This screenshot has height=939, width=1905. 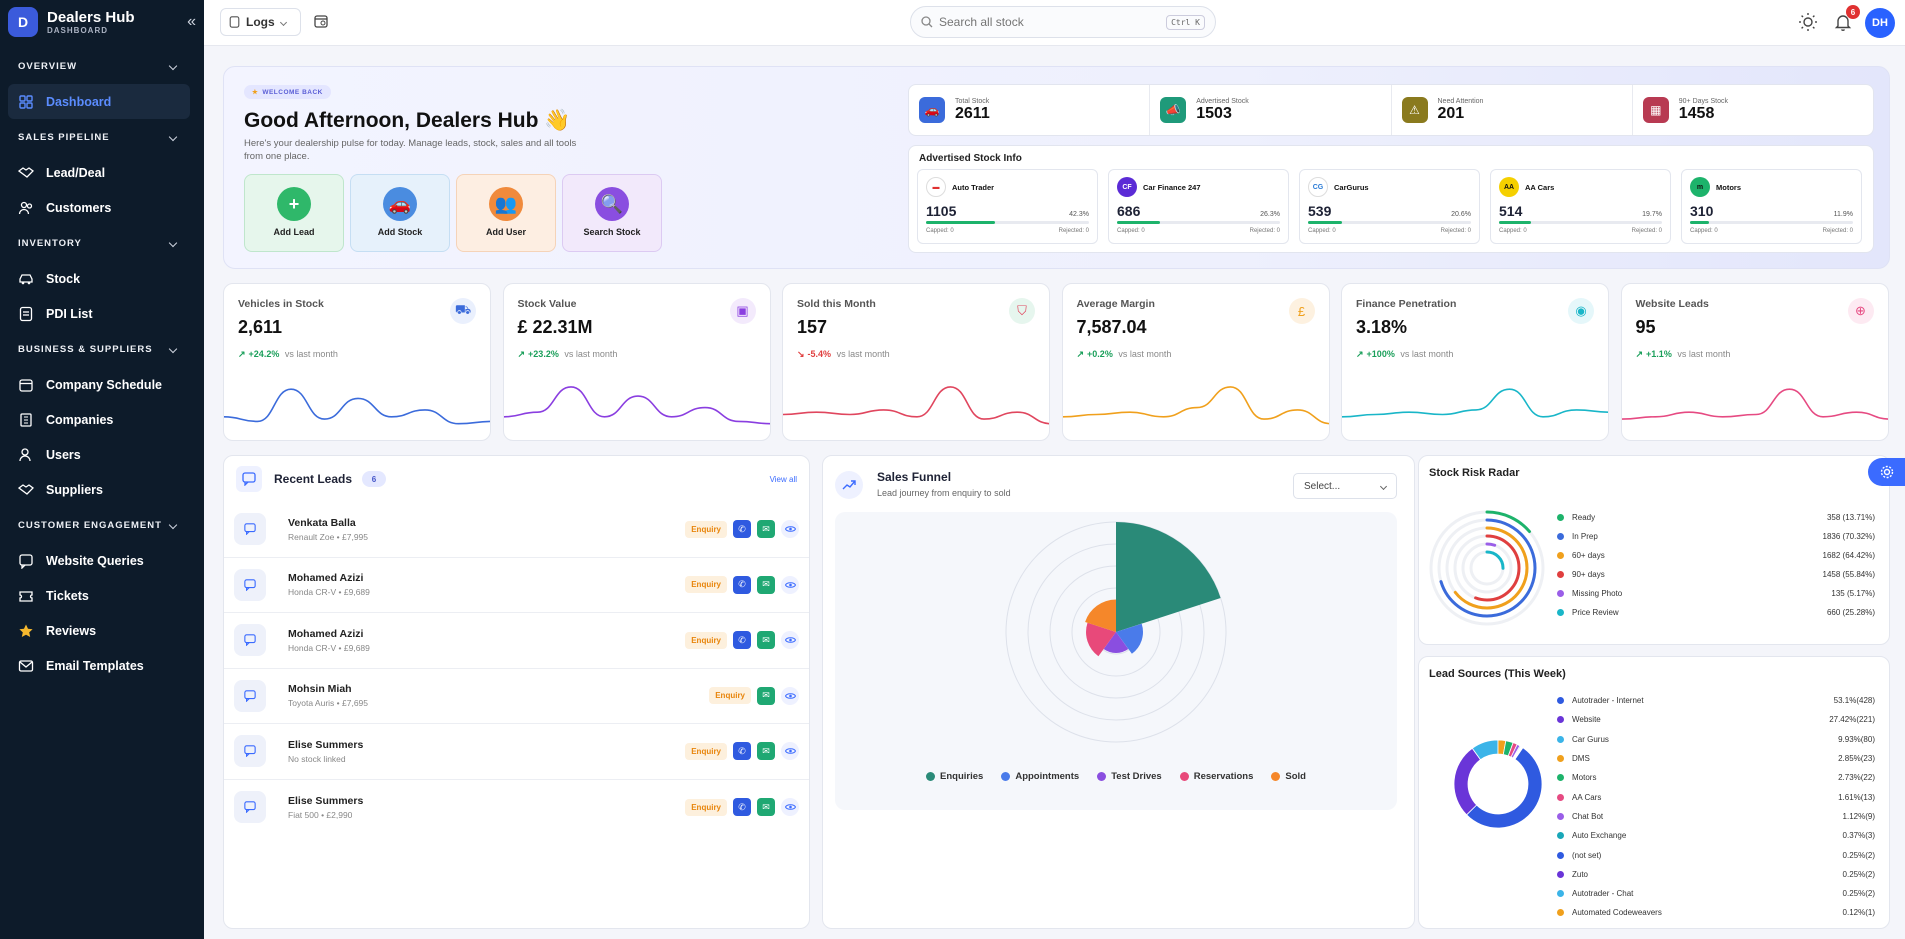 I want to click on calendar-button, so click(x=321, y=21).